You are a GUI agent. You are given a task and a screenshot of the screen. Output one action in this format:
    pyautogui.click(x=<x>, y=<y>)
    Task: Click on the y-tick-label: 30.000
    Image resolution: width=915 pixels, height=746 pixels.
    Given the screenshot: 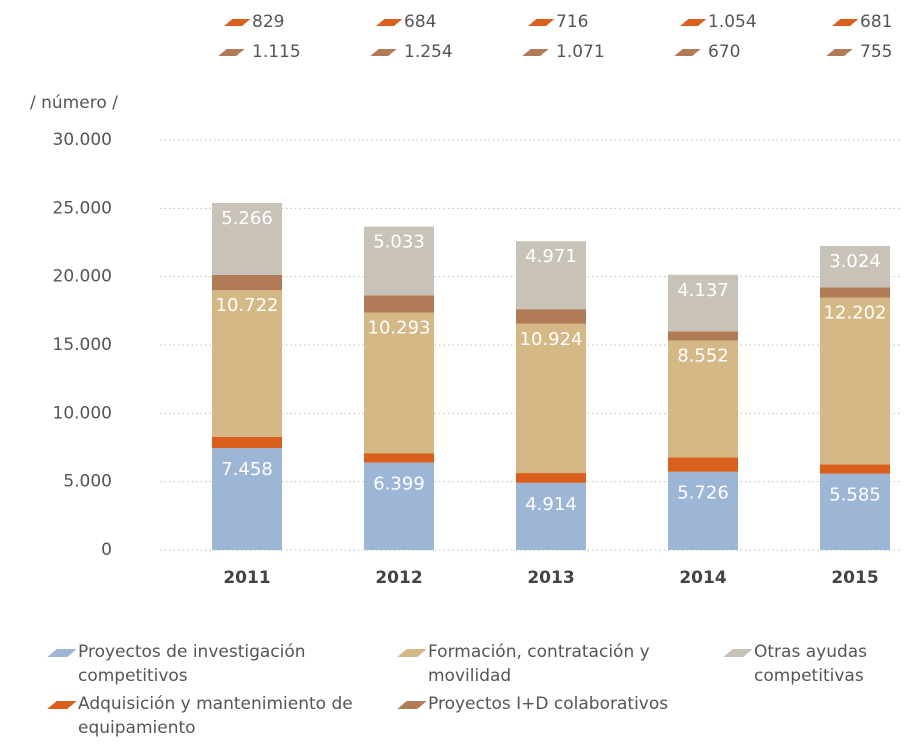 What is the action you would take?
    pyautogui.click(x=82, y=140)
    